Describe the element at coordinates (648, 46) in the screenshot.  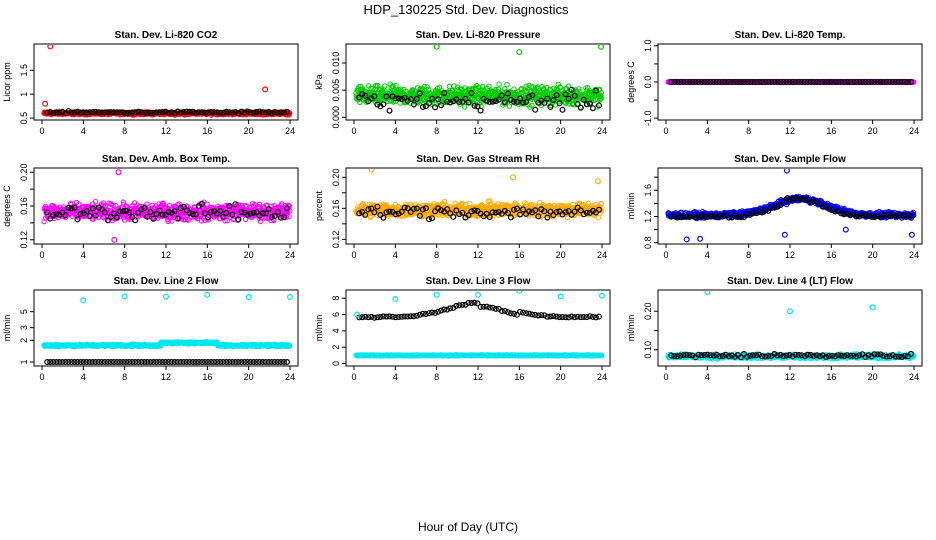
I see `y-tick-label: 1.0` at that location.